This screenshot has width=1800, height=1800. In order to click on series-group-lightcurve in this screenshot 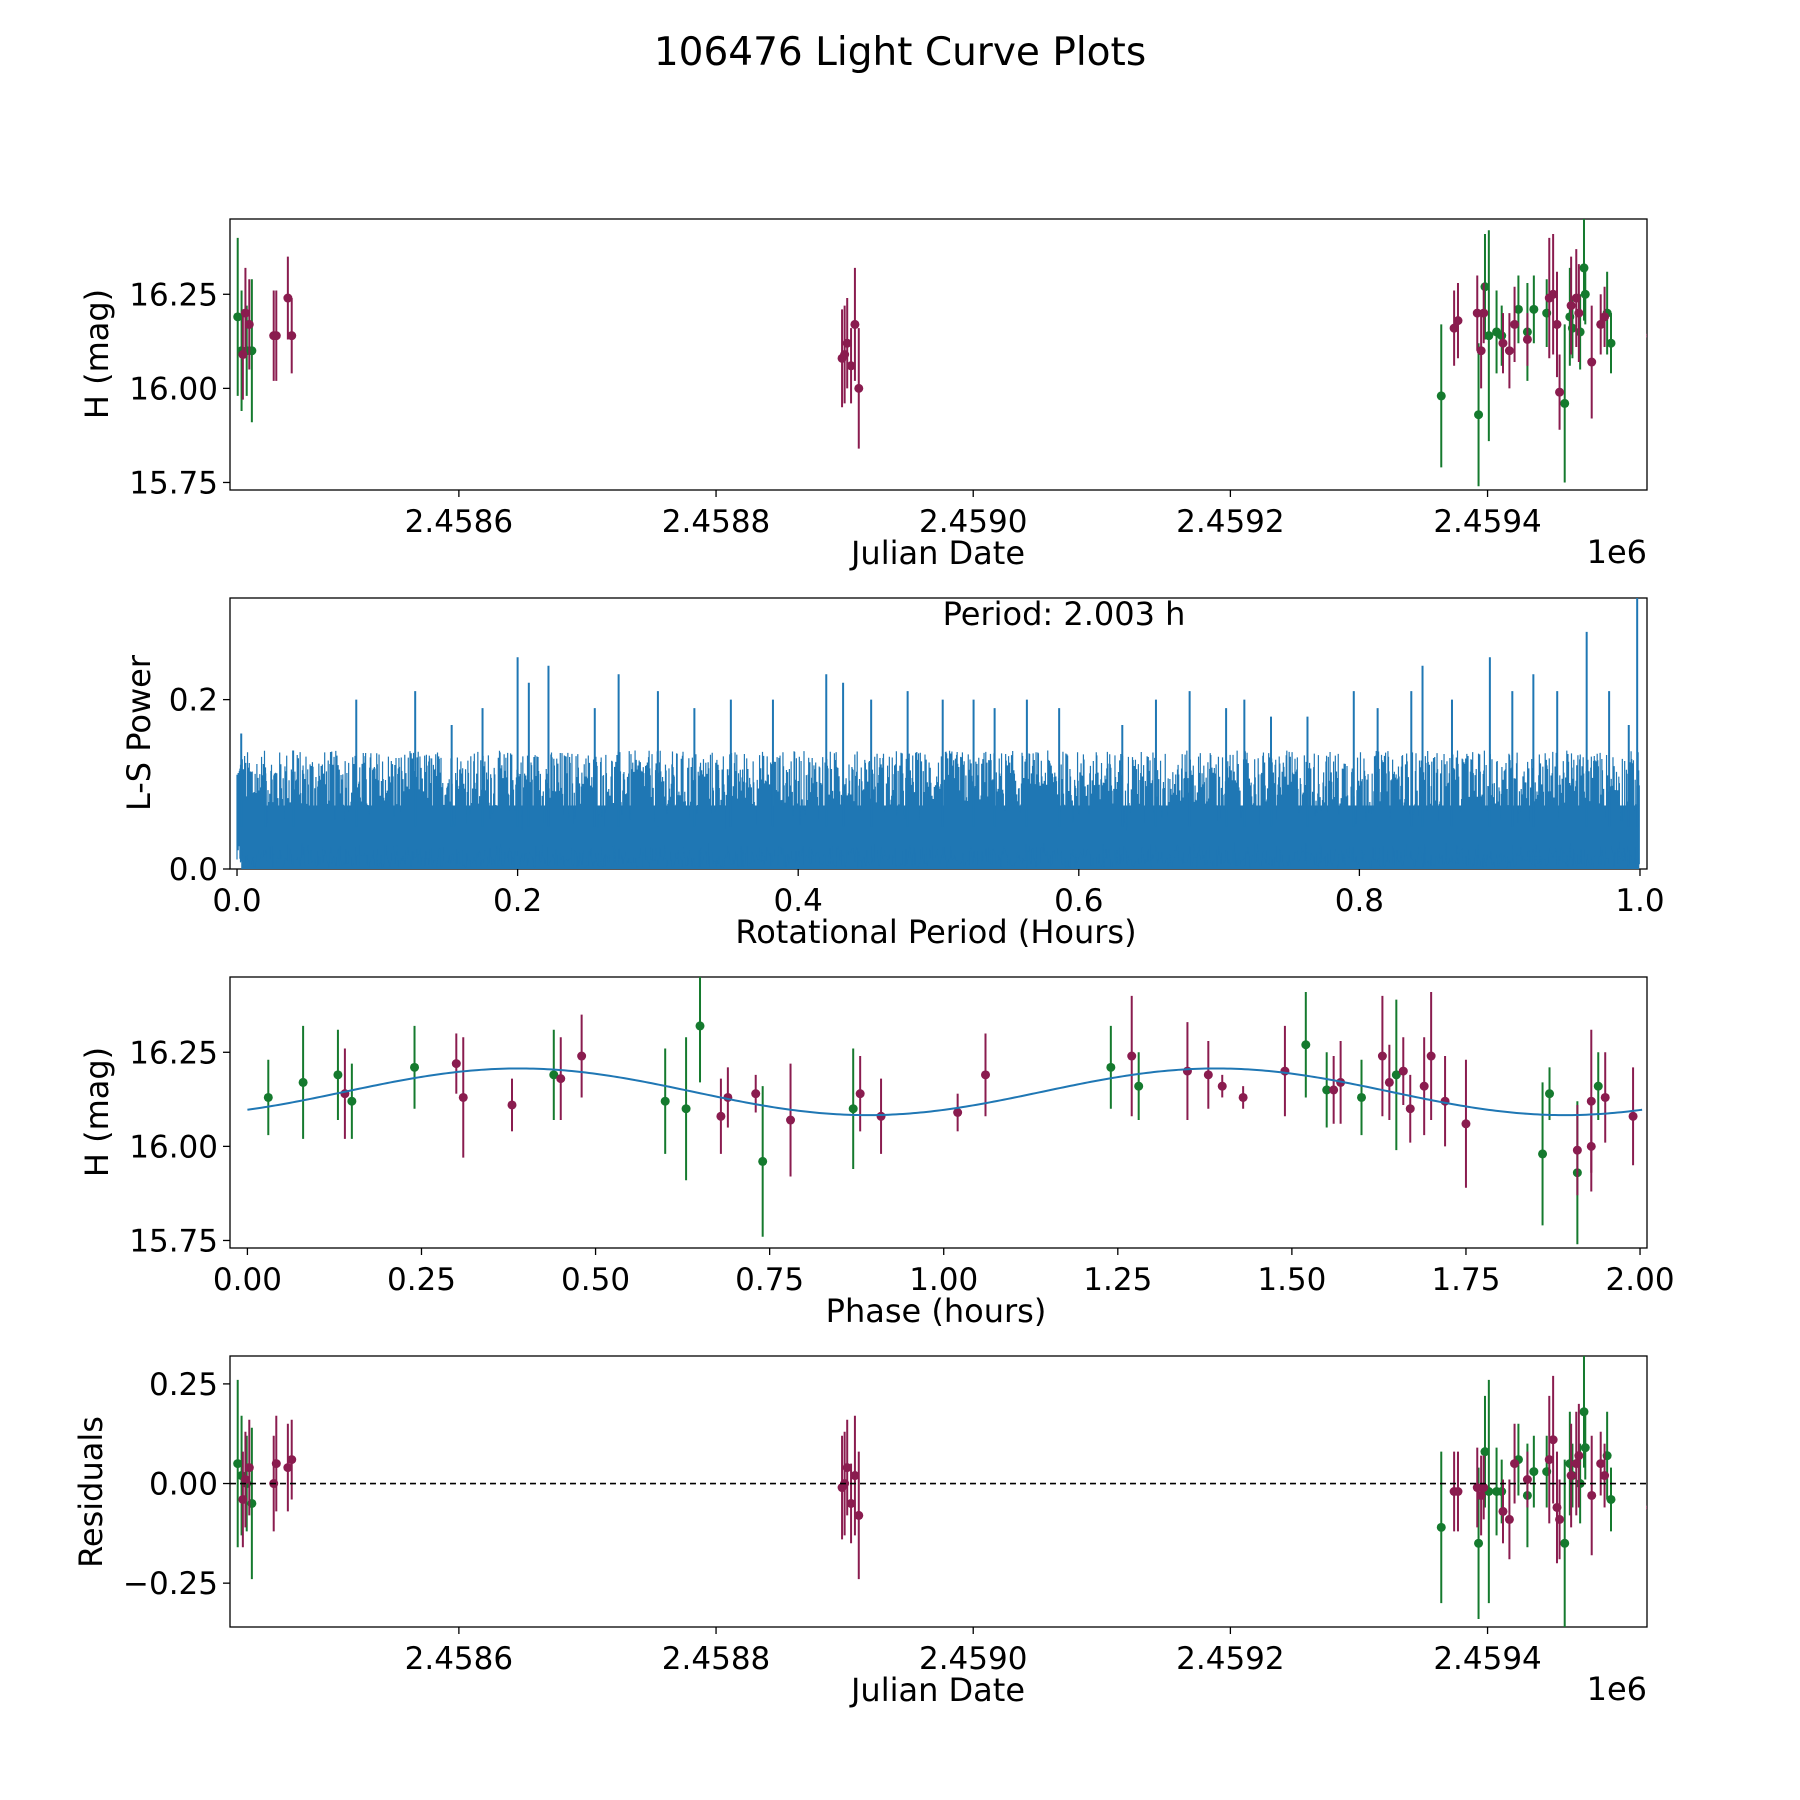, I will do `click(940, 353)`.